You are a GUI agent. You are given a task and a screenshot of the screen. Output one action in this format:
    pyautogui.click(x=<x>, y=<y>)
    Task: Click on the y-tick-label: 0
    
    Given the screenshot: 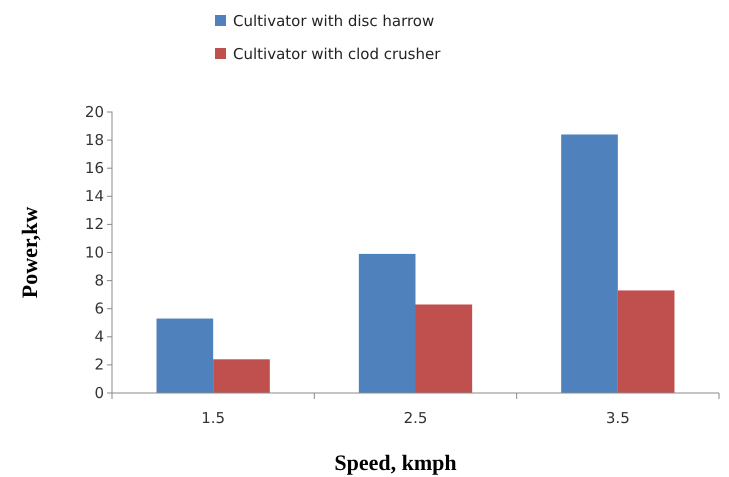 What is the action you would take?
    pyautogui.click(x=99, y=393)
    